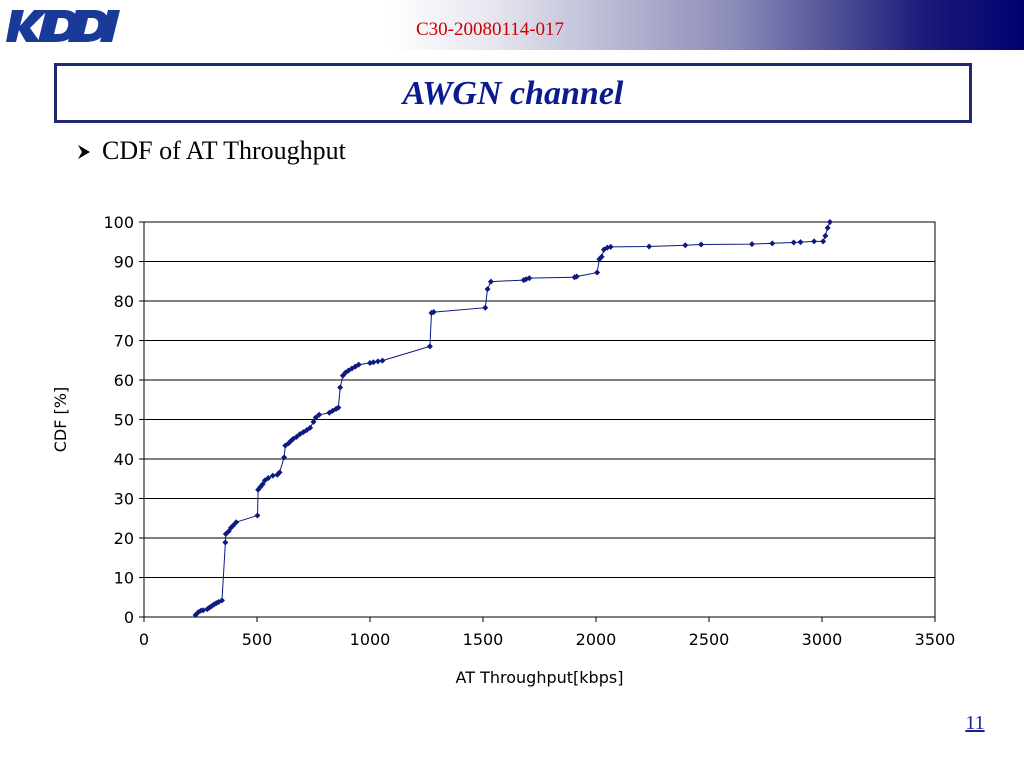 This screenshot has width=1024, height=762. Describe the element at coordinates (540, 677) in the screenshot. I see `x-axis-label: AT Throughput[kbps]` at that location.